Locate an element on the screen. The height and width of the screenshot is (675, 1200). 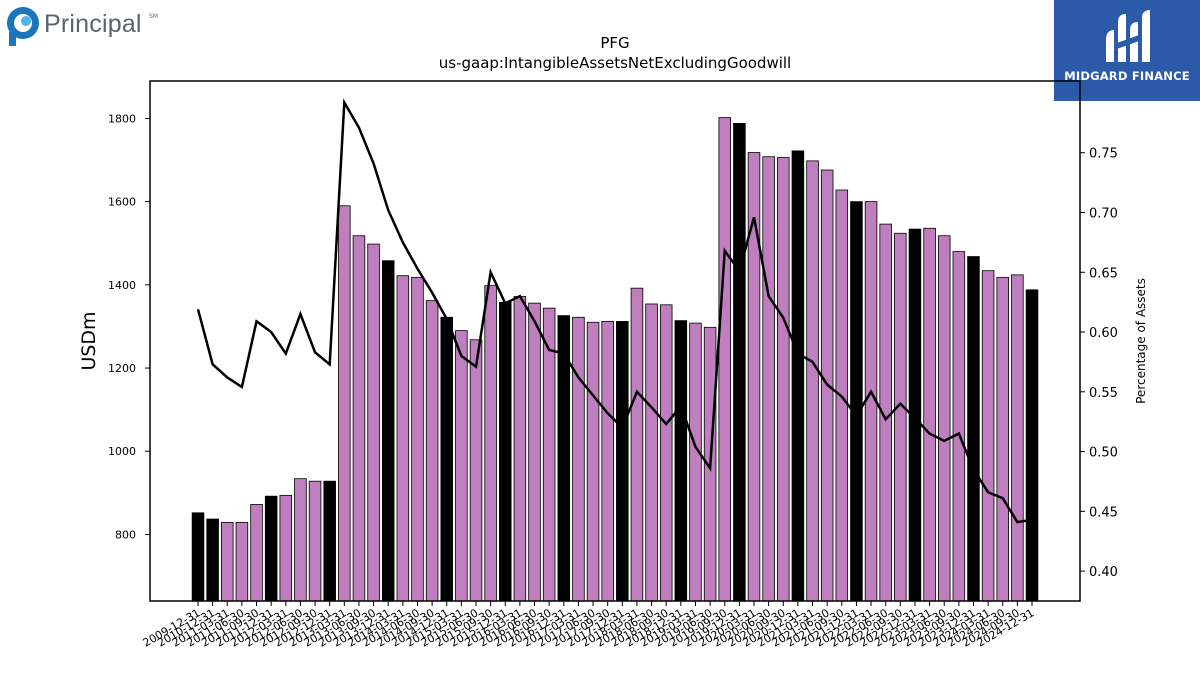
chart-title: PFG is located at coordinates (614, 43).